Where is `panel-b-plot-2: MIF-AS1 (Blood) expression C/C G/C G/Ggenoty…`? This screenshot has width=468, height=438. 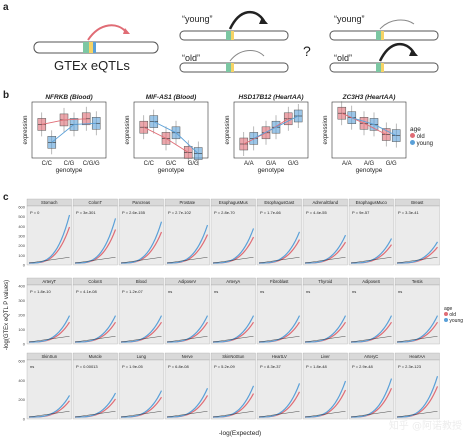
panel-b-plot-2: MIF-AS1 (Blood) expression C/C G/C G/Ggenoty… is located at coordinates (167, 134).